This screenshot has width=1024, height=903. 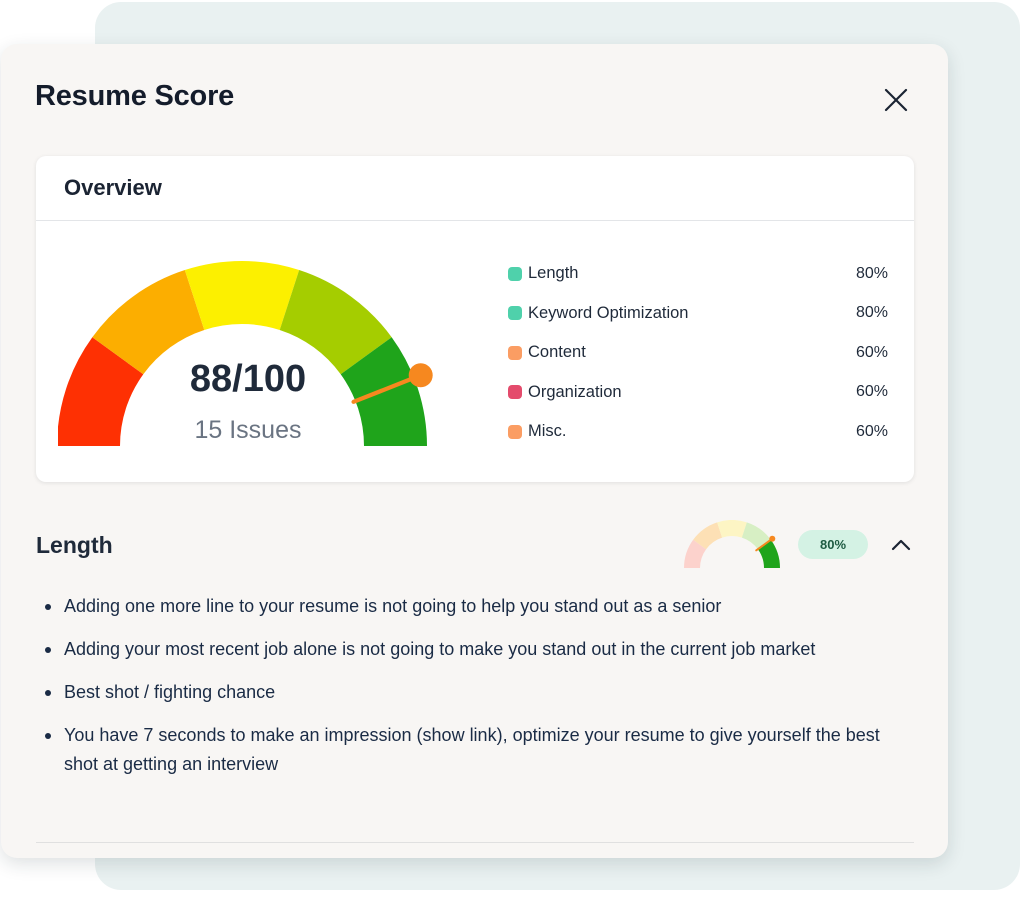 I want to click on mini-score-gauge, so click(x=732, y=544).